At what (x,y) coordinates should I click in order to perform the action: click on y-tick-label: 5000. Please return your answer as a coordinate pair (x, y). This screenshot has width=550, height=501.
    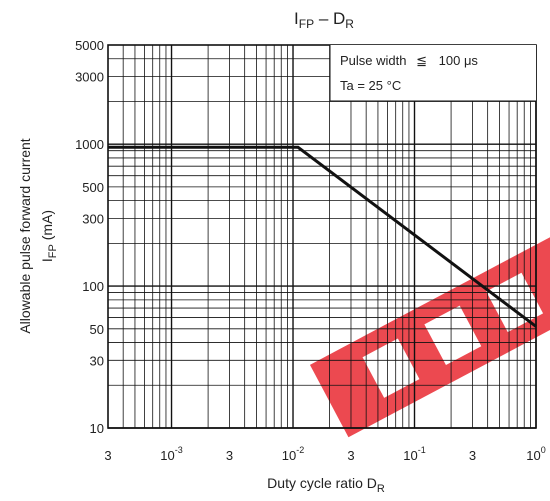
    Looking at the image, I should click on (89, 45).